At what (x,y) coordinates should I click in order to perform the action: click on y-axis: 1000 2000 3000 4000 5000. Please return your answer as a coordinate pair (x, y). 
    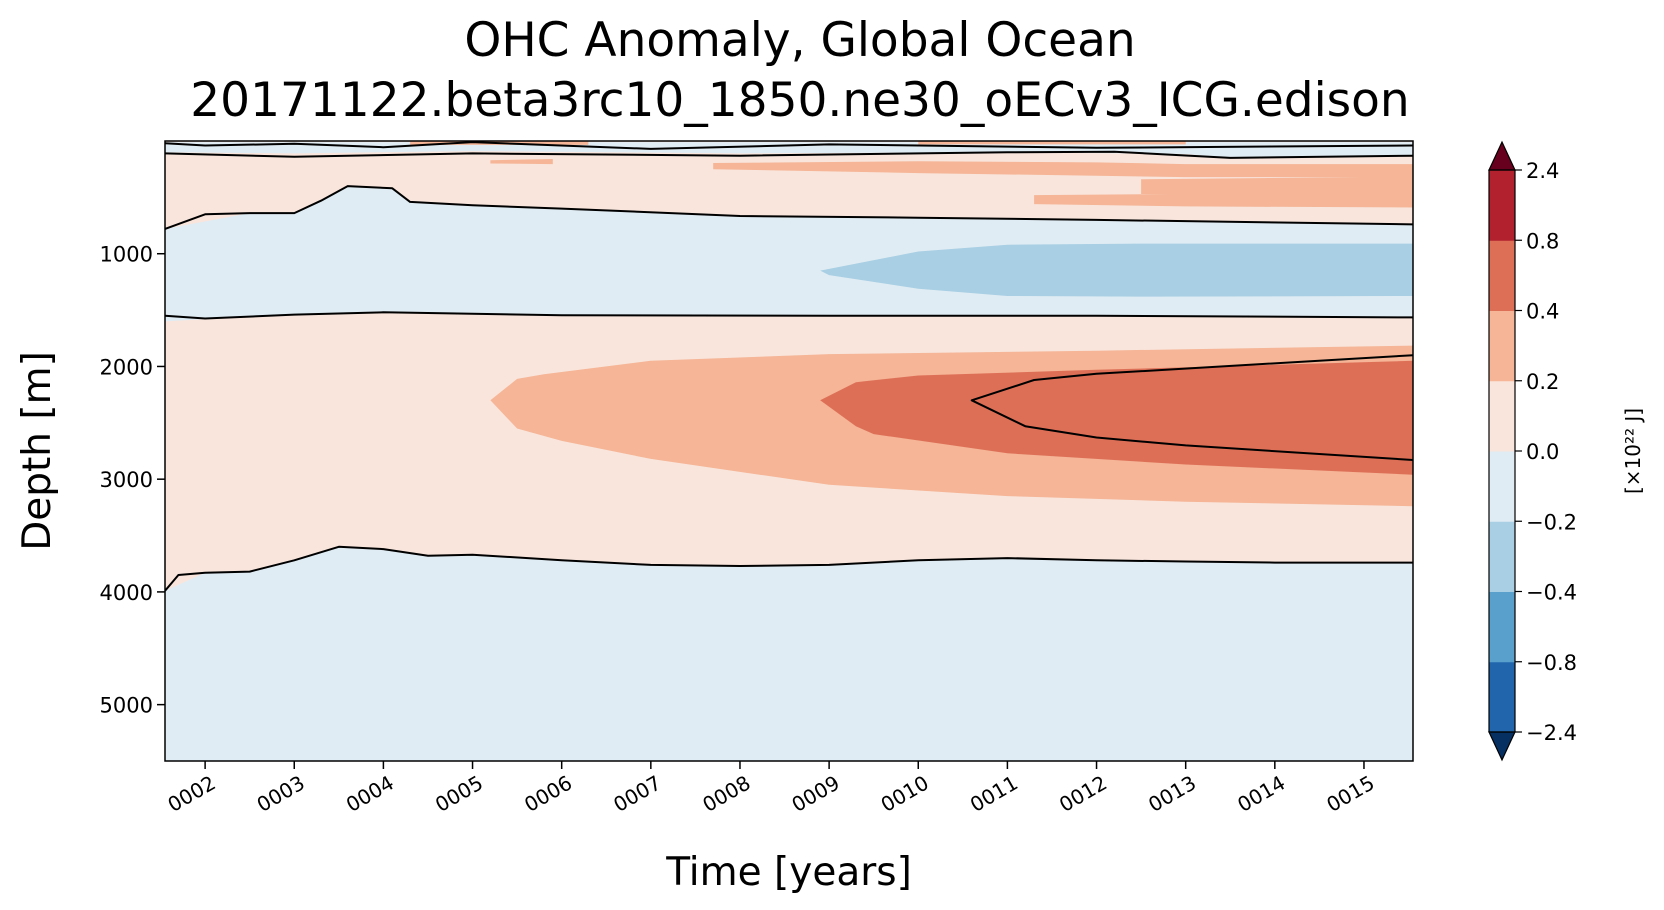
    Looking at the image, I should click on (132, 480).